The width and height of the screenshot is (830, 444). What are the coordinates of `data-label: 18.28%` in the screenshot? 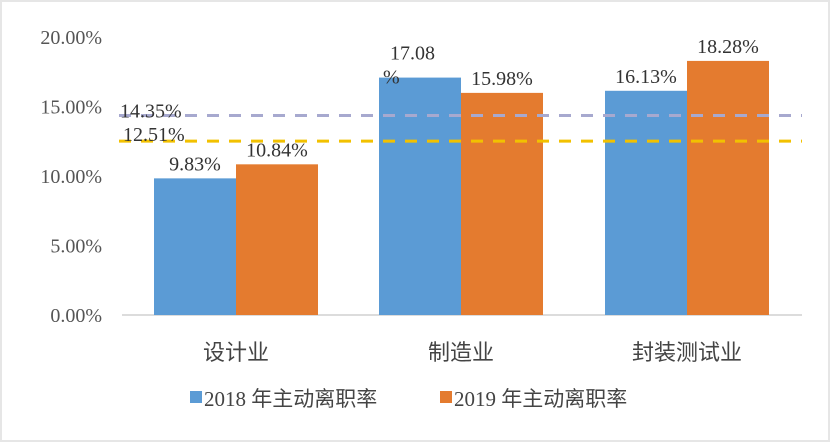 It's located at (728, 47).